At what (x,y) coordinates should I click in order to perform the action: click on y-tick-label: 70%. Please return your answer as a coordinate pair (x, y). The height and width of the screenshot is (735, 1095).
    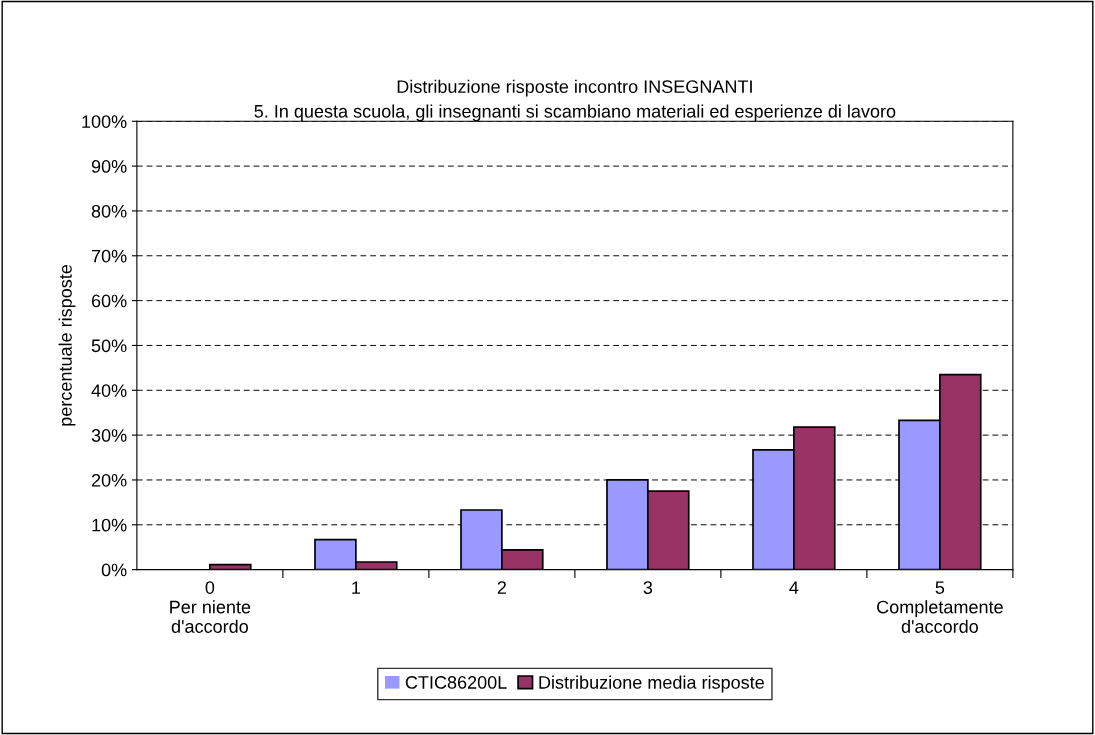
    Looking at the image, I should click on (109, 256).